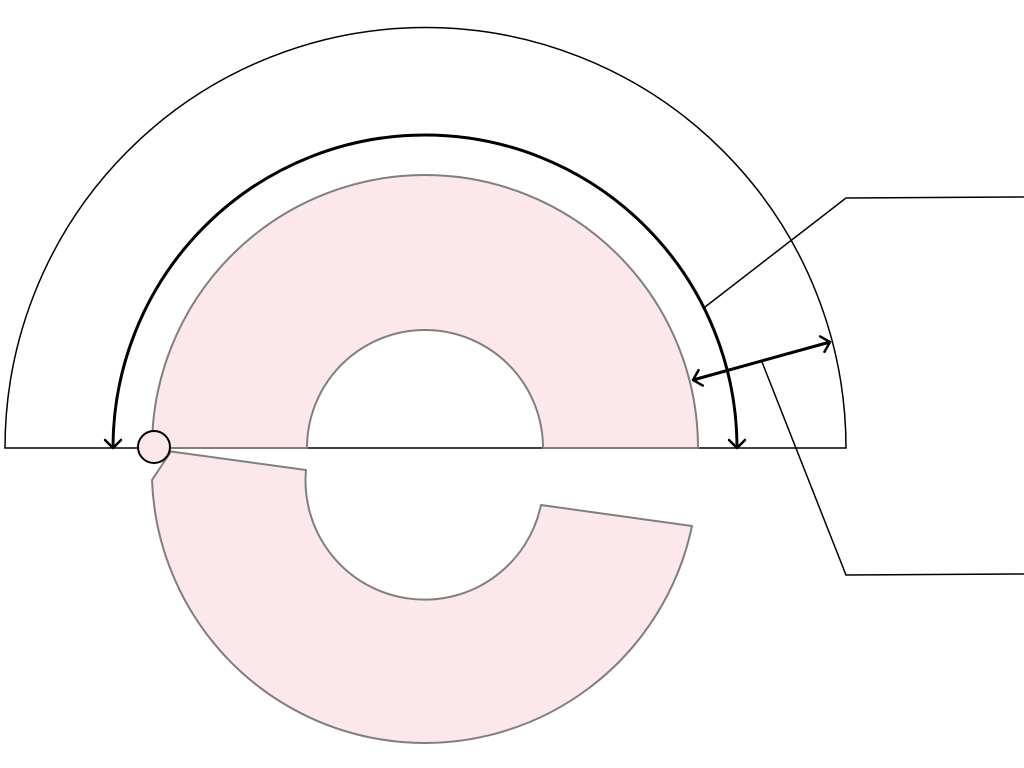 The width and height of the screenshot is (1024, 768). Describe the element at coordinates (761, 361) in the screenshot. I see `width-dimension-arrow` at that location.